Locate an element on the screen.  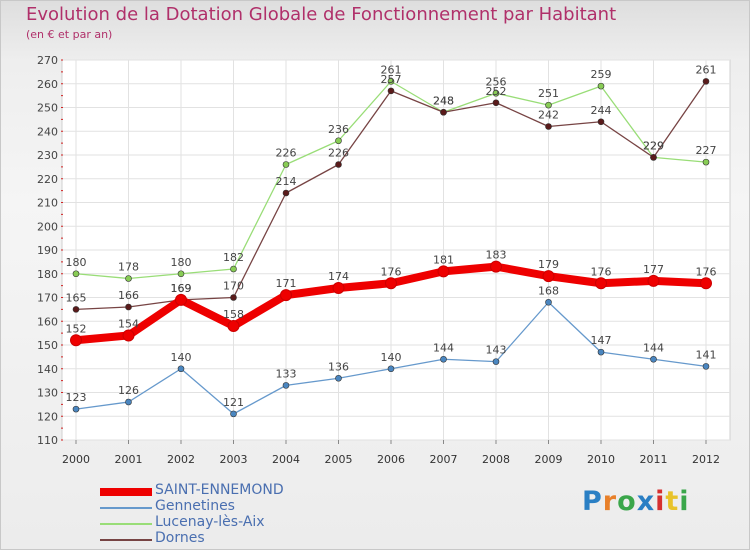
data-label: 168 is located at coordinates (548, 290).